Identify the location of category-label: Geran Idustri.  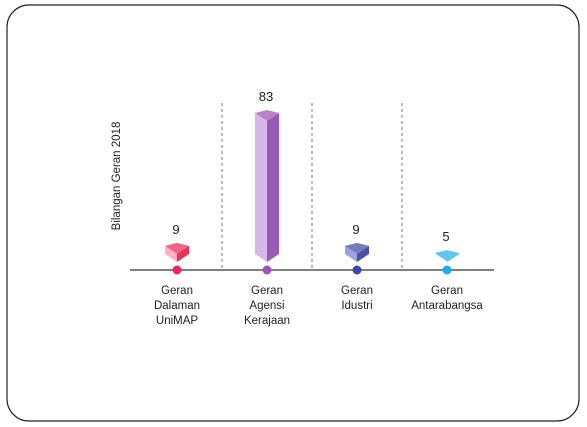
(357, 298).